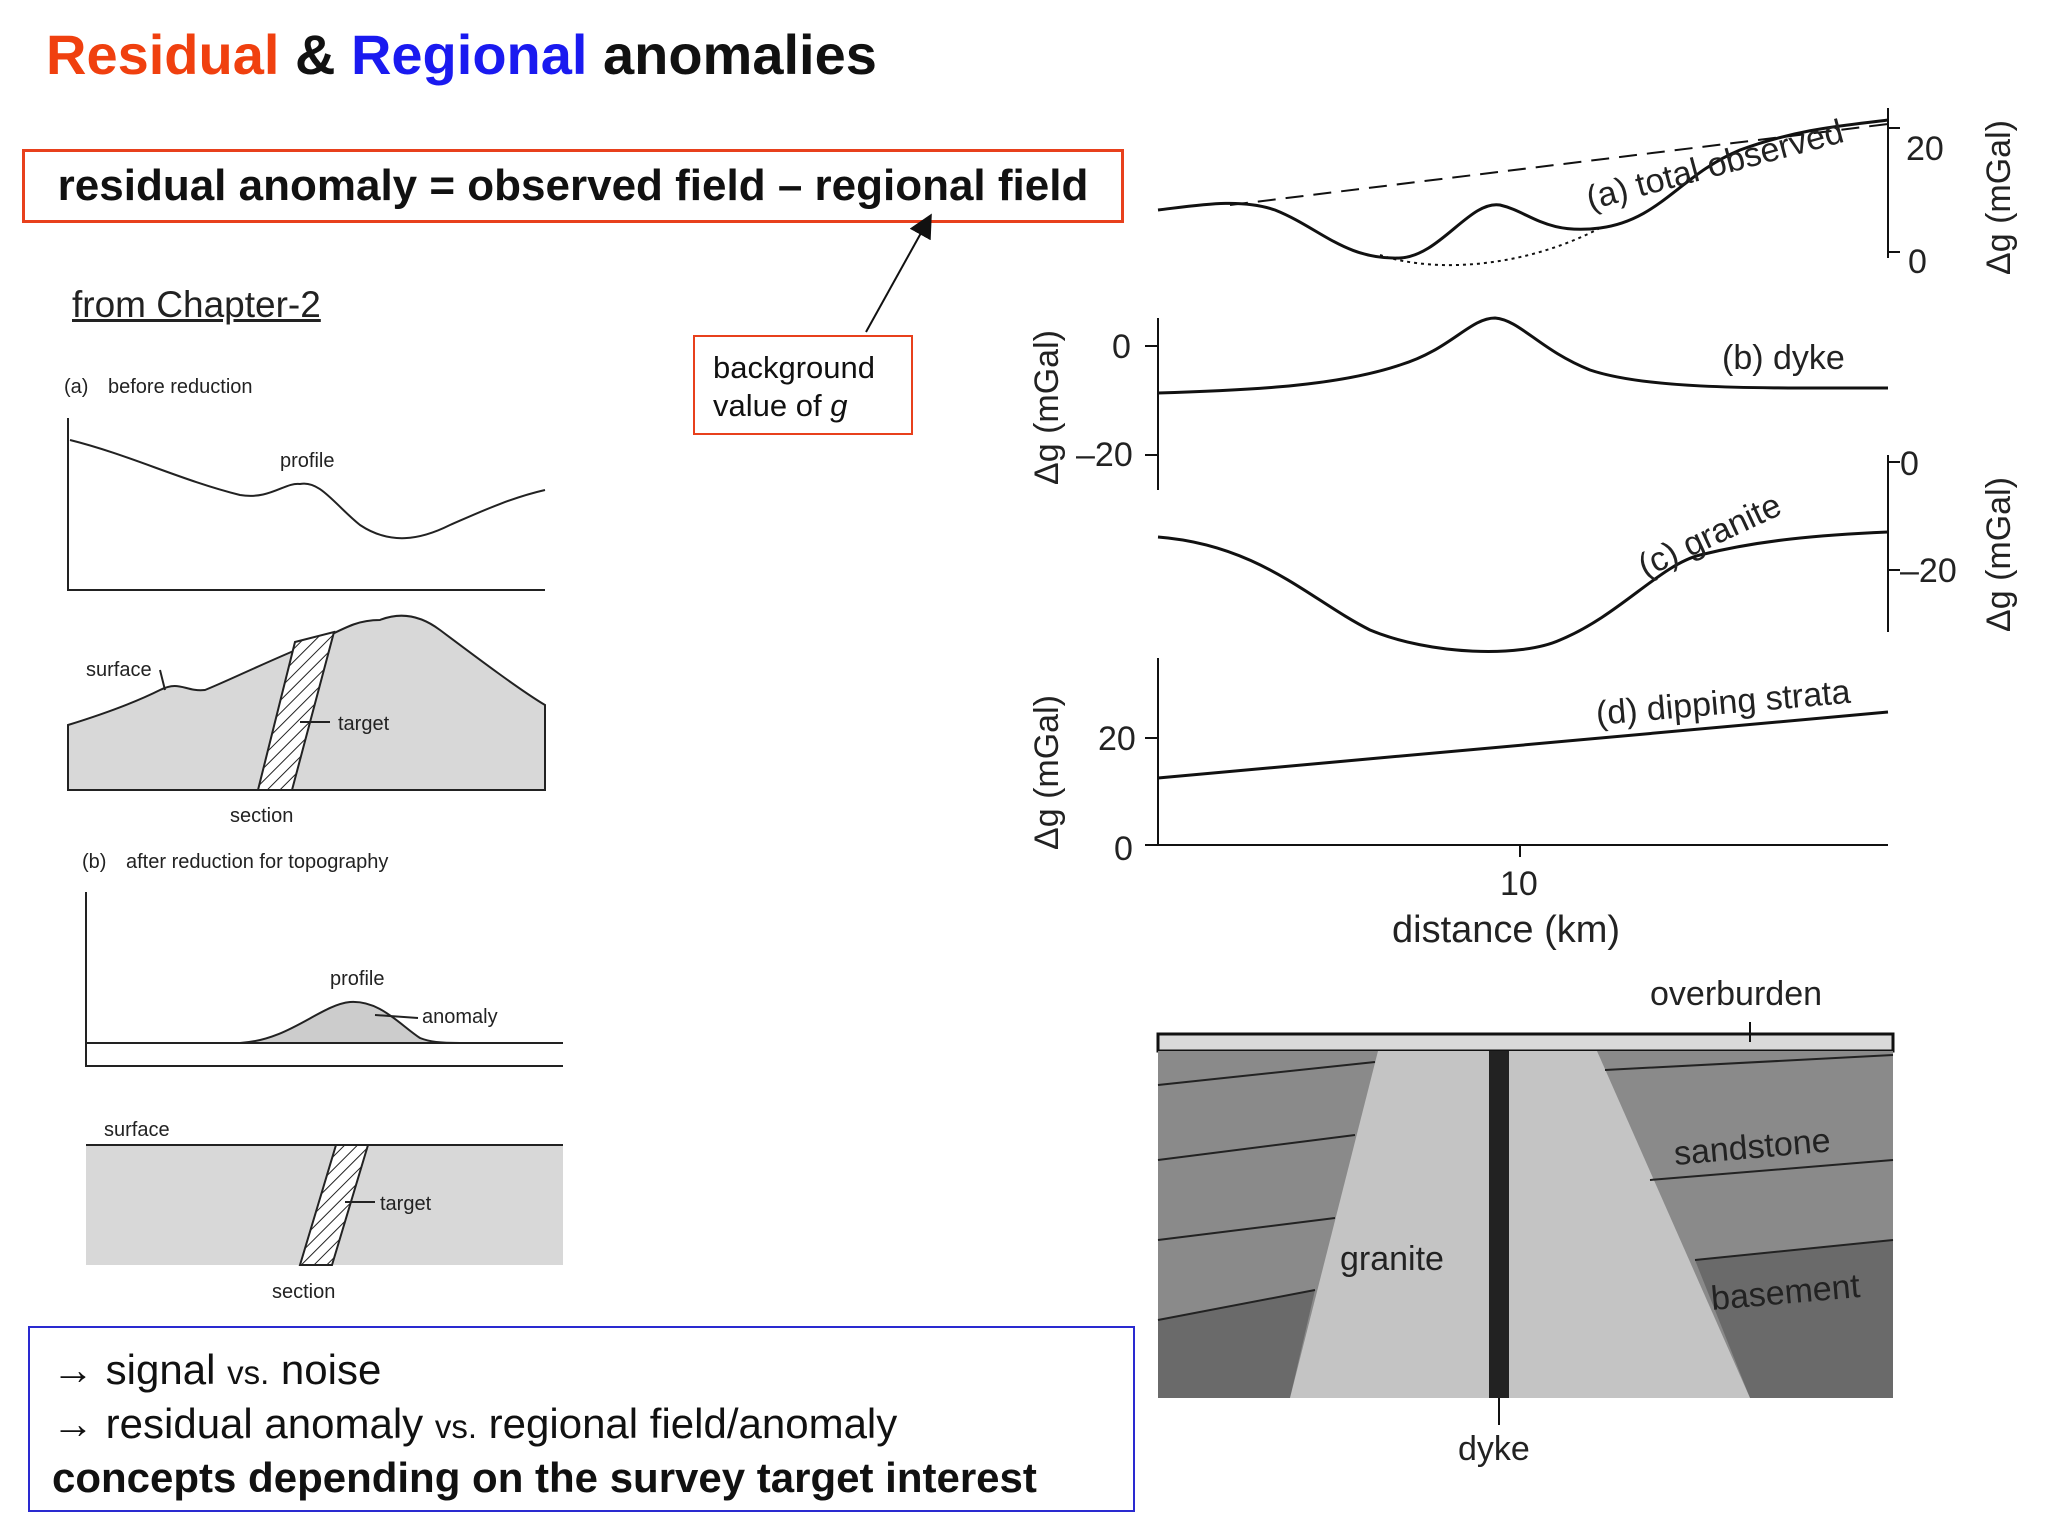 The height and width of the screenshot is (1536, 2048). Describe the element at coordinates (163, 54) in the screenshot. I see `title-residual: Residual` at that location.